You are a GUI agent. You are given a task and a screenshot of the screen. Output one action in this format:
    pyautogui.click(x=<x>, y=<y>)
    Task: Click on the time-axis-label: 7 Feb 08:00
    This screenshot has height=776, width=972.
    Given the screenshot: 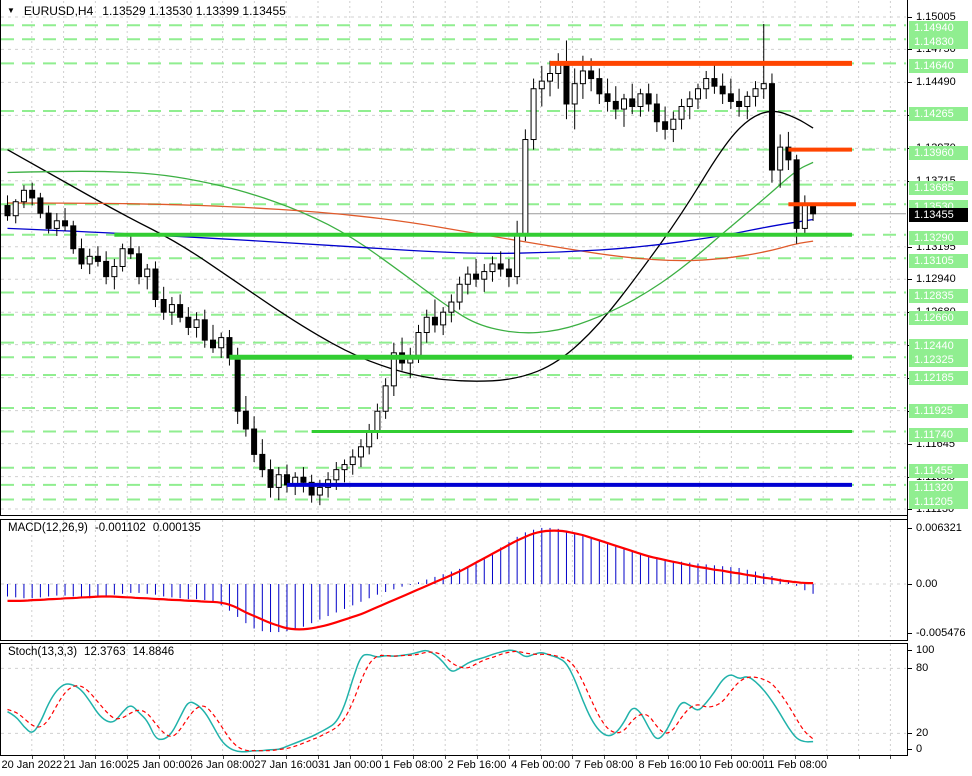 What is the action you would take?
    pyautogui.click(x=604, y=765)
    